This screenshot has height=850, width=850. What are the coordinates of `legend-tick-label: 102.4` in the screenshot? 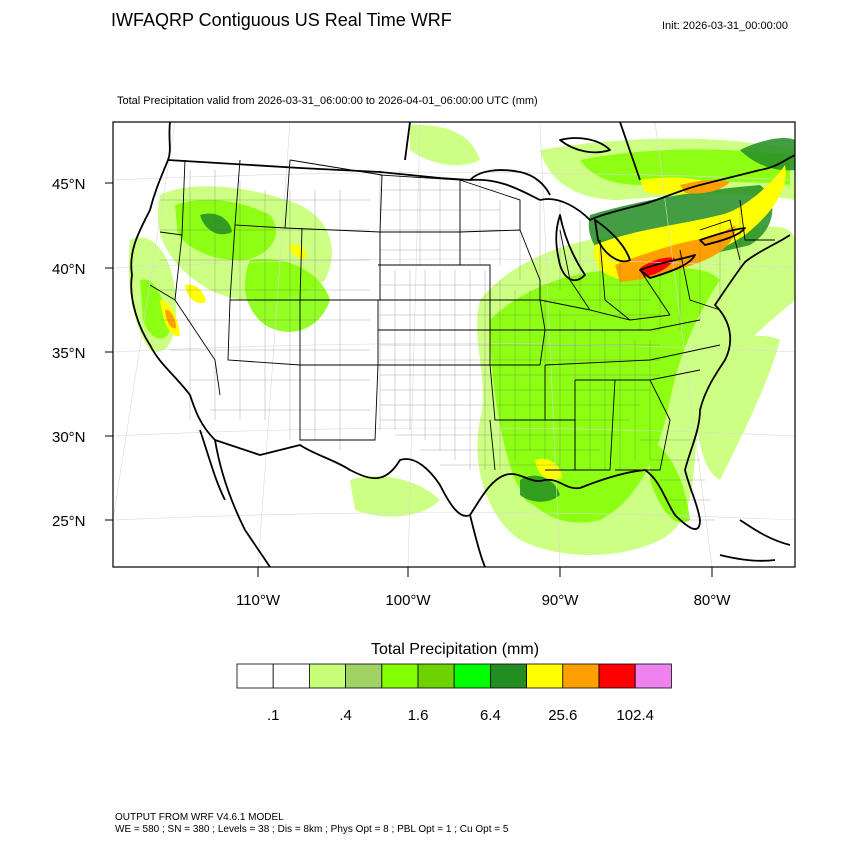 It's located at (635, 715).